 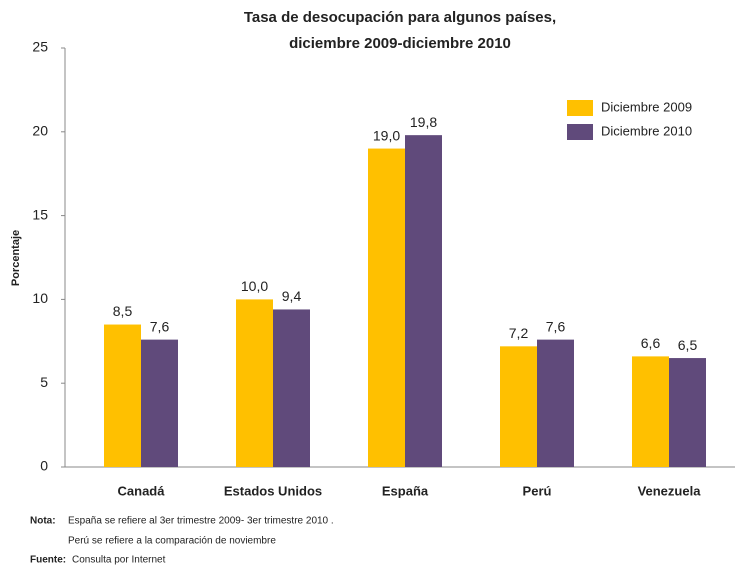 What do you see at coordinates (646, 130) in the screenshot?
I see `legend-label: Diciembre 2010` at bounding box center [646, 130].